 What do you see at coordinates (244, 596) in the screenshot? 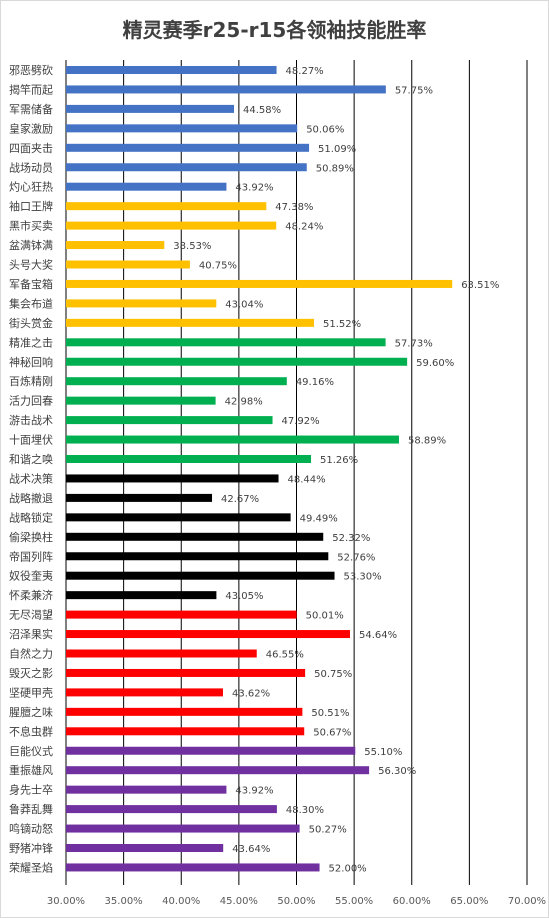
I see `value-label: 43.05%` at bounding box center [244, 596].